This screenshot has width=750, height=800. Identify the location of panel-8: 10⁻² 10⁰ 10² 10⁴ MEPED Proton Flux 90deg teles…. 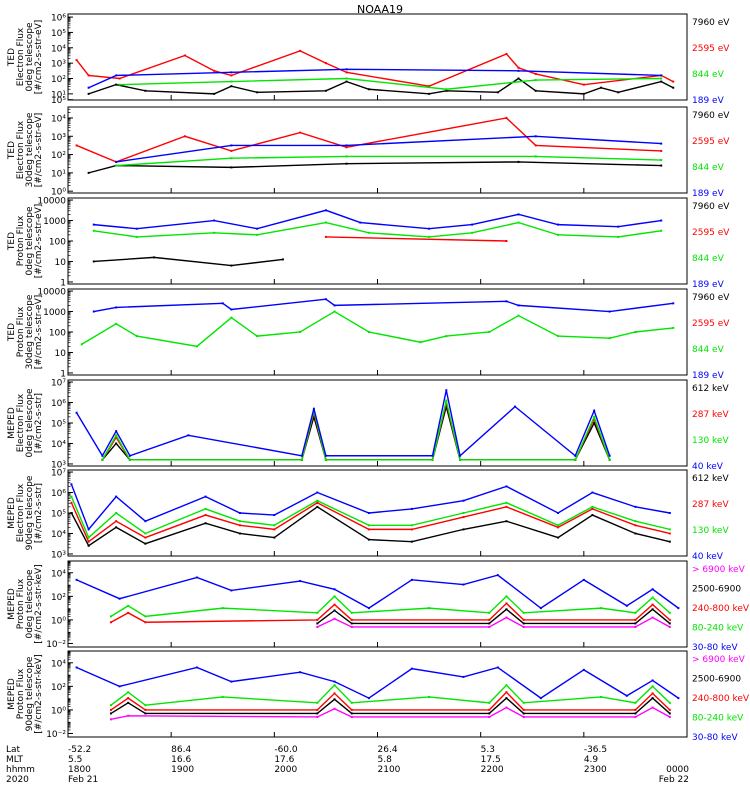
(378, 696).